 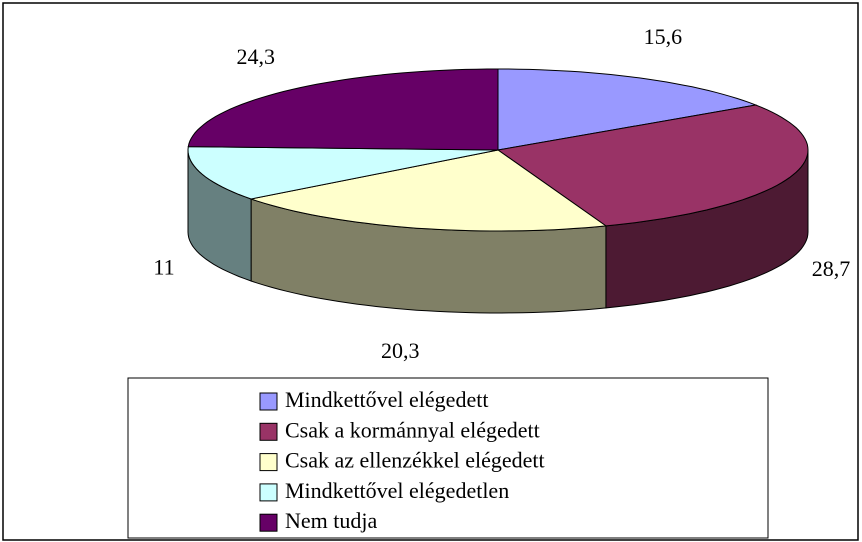 I want to click on legend-label: Mindkettővel elégedett, so click(x=386, y=399).